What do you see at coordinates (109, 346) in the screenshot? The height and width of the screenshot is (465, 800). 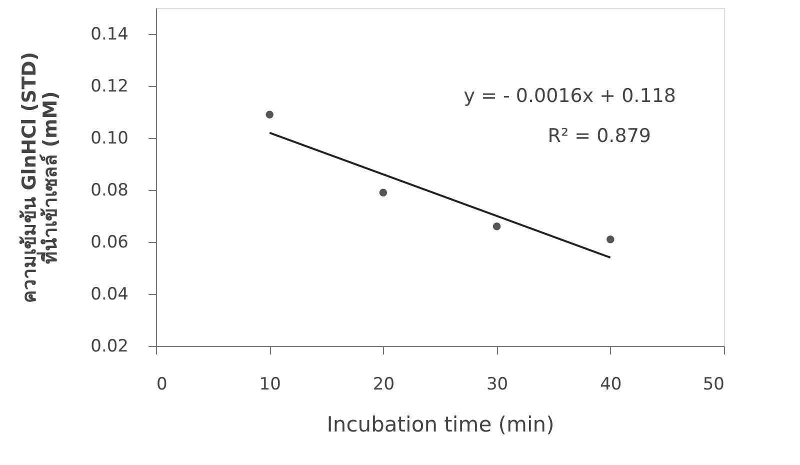 I see `y-tick-label: 0.02` at bounding box center [109, 346].